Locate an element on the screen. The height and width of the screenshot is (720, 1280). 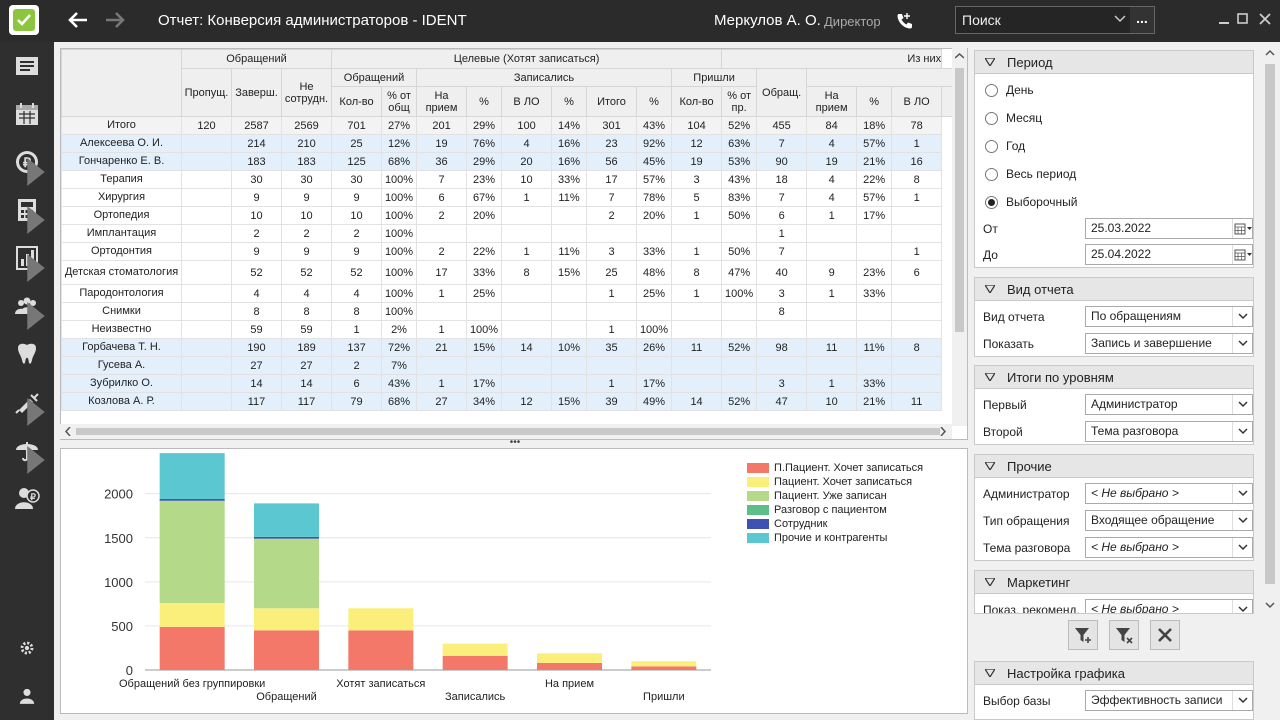
section-header-other: Прочие is located at coordinates (1114, 466).